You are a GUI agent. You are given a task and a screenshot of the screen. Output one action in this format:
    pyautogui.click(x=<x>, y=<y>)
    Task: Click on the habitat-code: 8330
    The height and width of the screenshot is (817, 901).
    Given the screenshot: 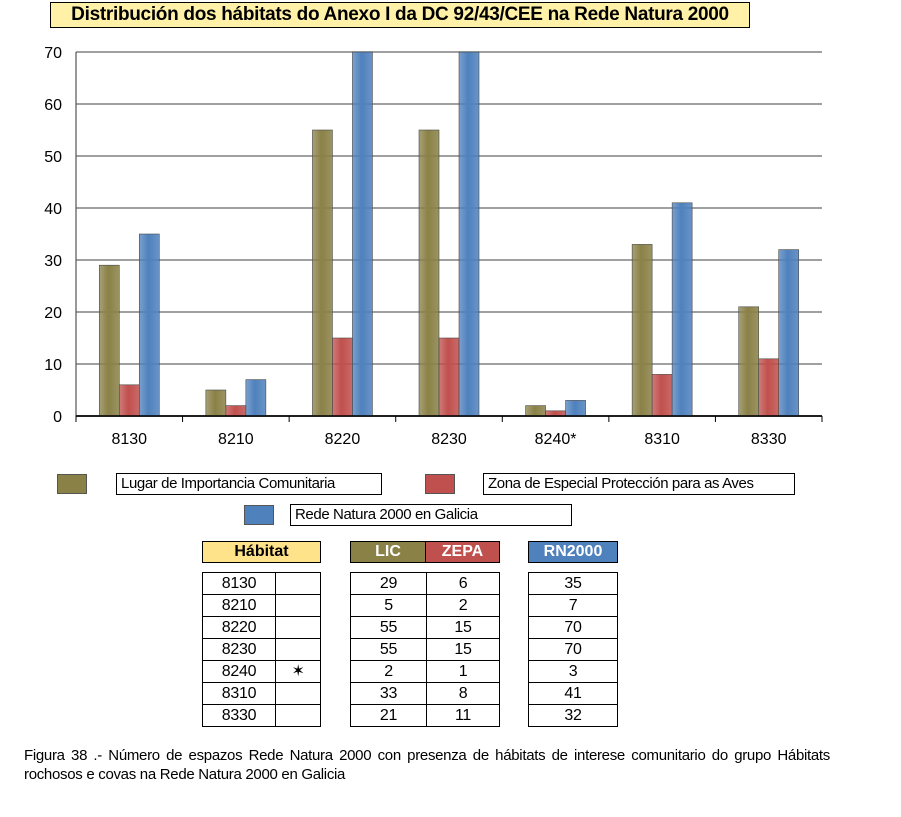 What is the action you would take?
    pyautogui.click(x=239, y=715)
    